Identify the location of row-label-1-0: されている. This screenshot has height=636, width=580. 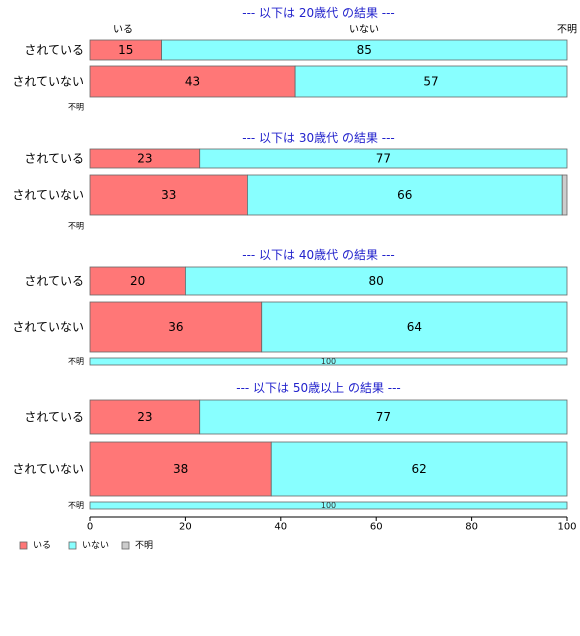
(54, 159).